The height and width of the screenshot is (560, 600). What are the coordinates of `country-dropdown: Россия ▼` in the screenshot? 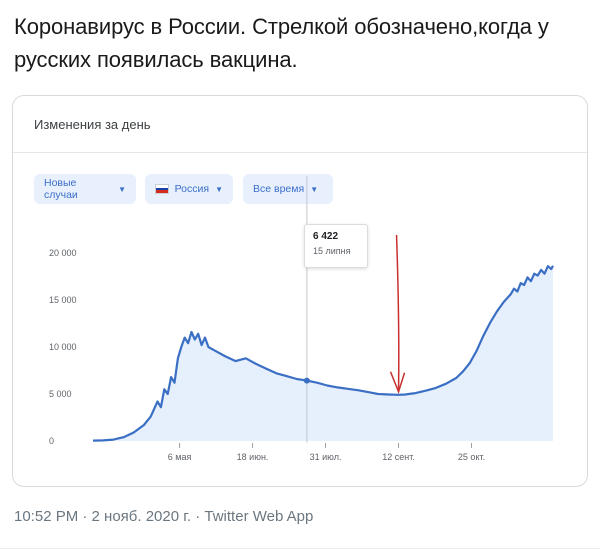 It's located at (189, 189).